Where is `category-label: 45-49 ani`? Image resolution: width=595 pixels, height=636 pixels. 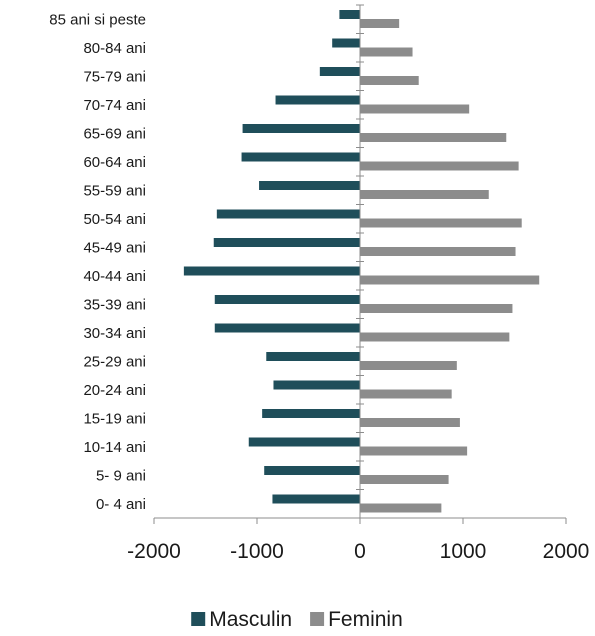
category-label: 45-49 ani is located at coordinates (114, 247).